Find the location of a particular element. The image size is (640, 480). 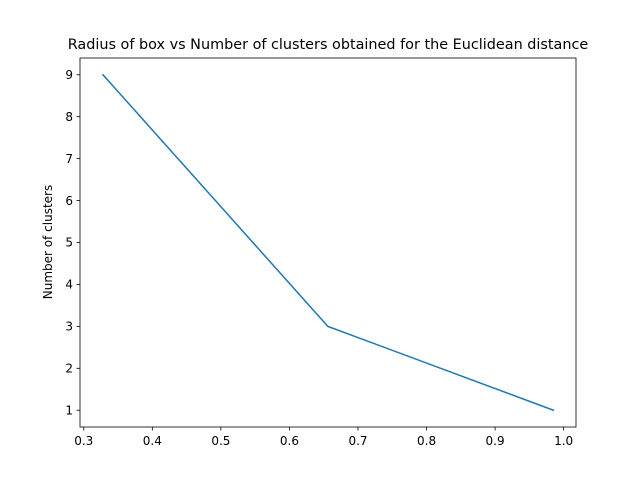

x-axis-ticks: 0.3 0.4 0.5 0.6 0.7 0.8 0.9 1.0 is located at coordinates (323, 437).